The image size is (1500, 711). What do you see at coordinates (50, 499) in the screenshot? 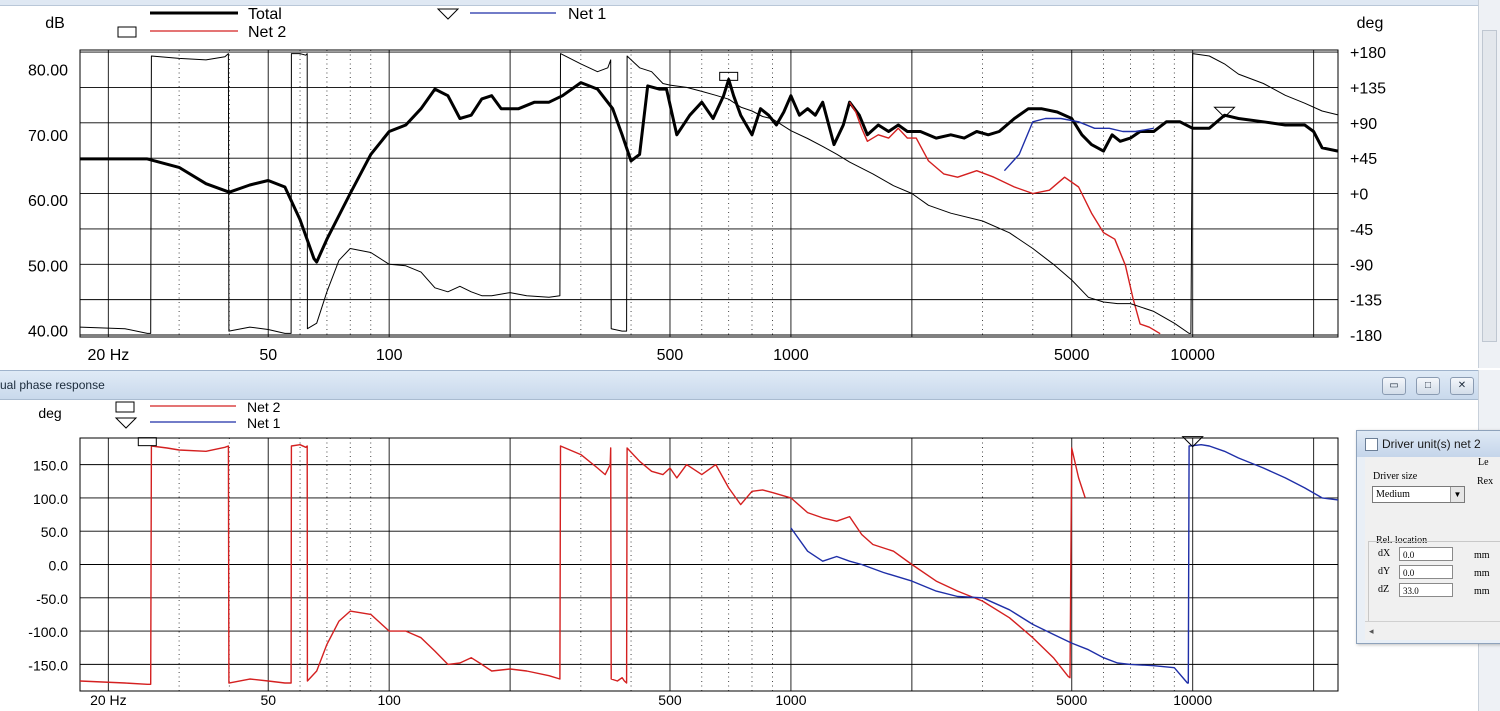
I see `y-tick-label: 100.0` at bounding box center [50, 499].